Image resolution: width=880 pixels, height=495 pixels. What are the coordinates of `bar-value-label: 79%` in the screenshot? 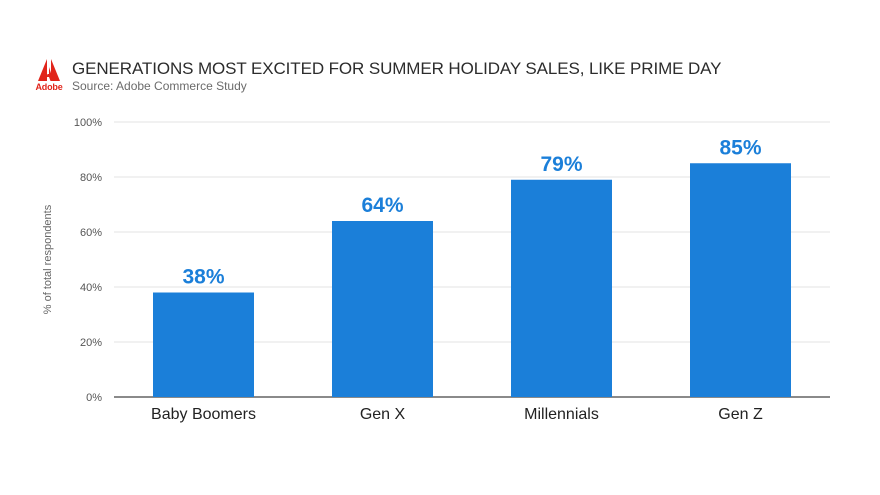 It's located at (561, 164).